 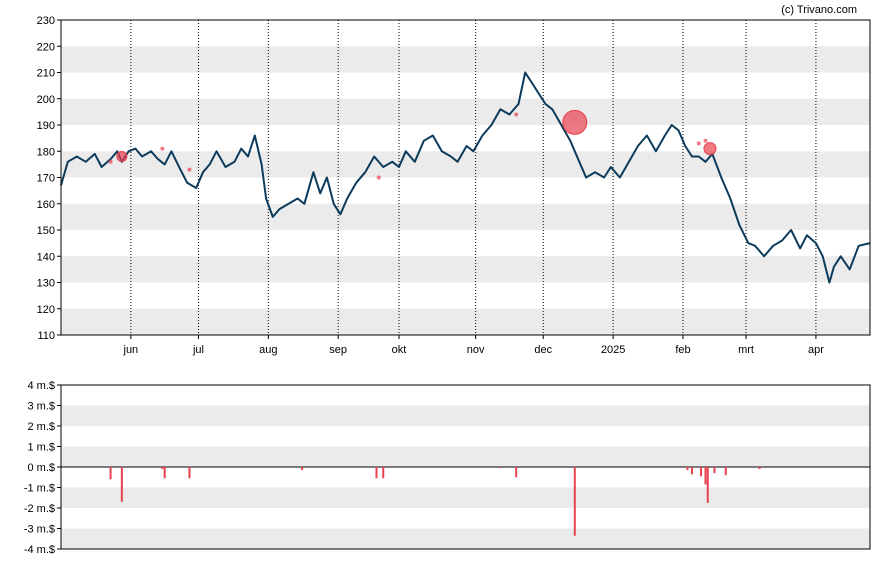 I want to click on volume-y-tick-label: 3 m.$, so click(x=41, y=407).